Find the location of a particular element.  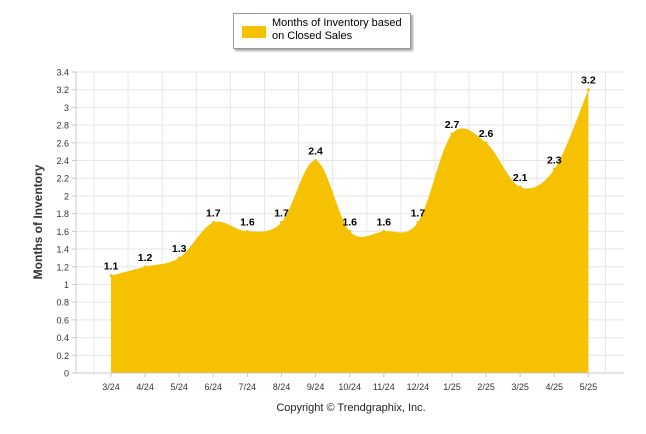

x-tick-label: 7/24 is located at coordinates (248, 387).